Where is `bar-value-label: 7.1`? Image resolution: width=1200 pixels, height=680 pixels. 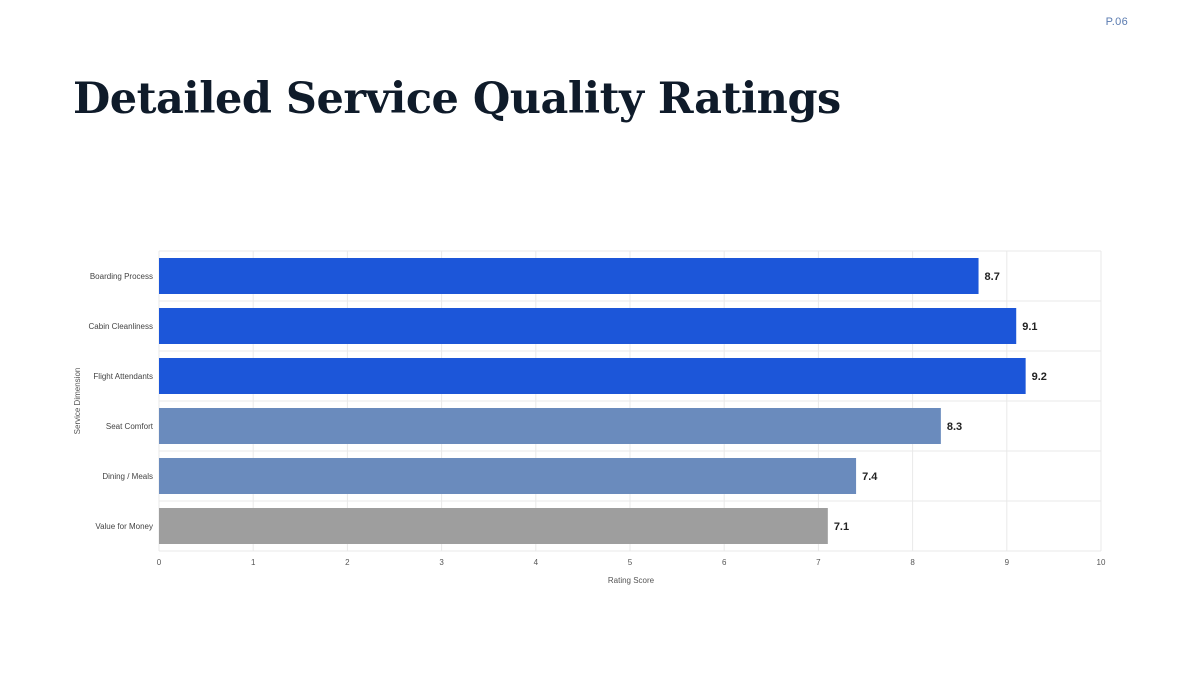
bar-value-label: 7.1 is located at coordinates (841, 527).